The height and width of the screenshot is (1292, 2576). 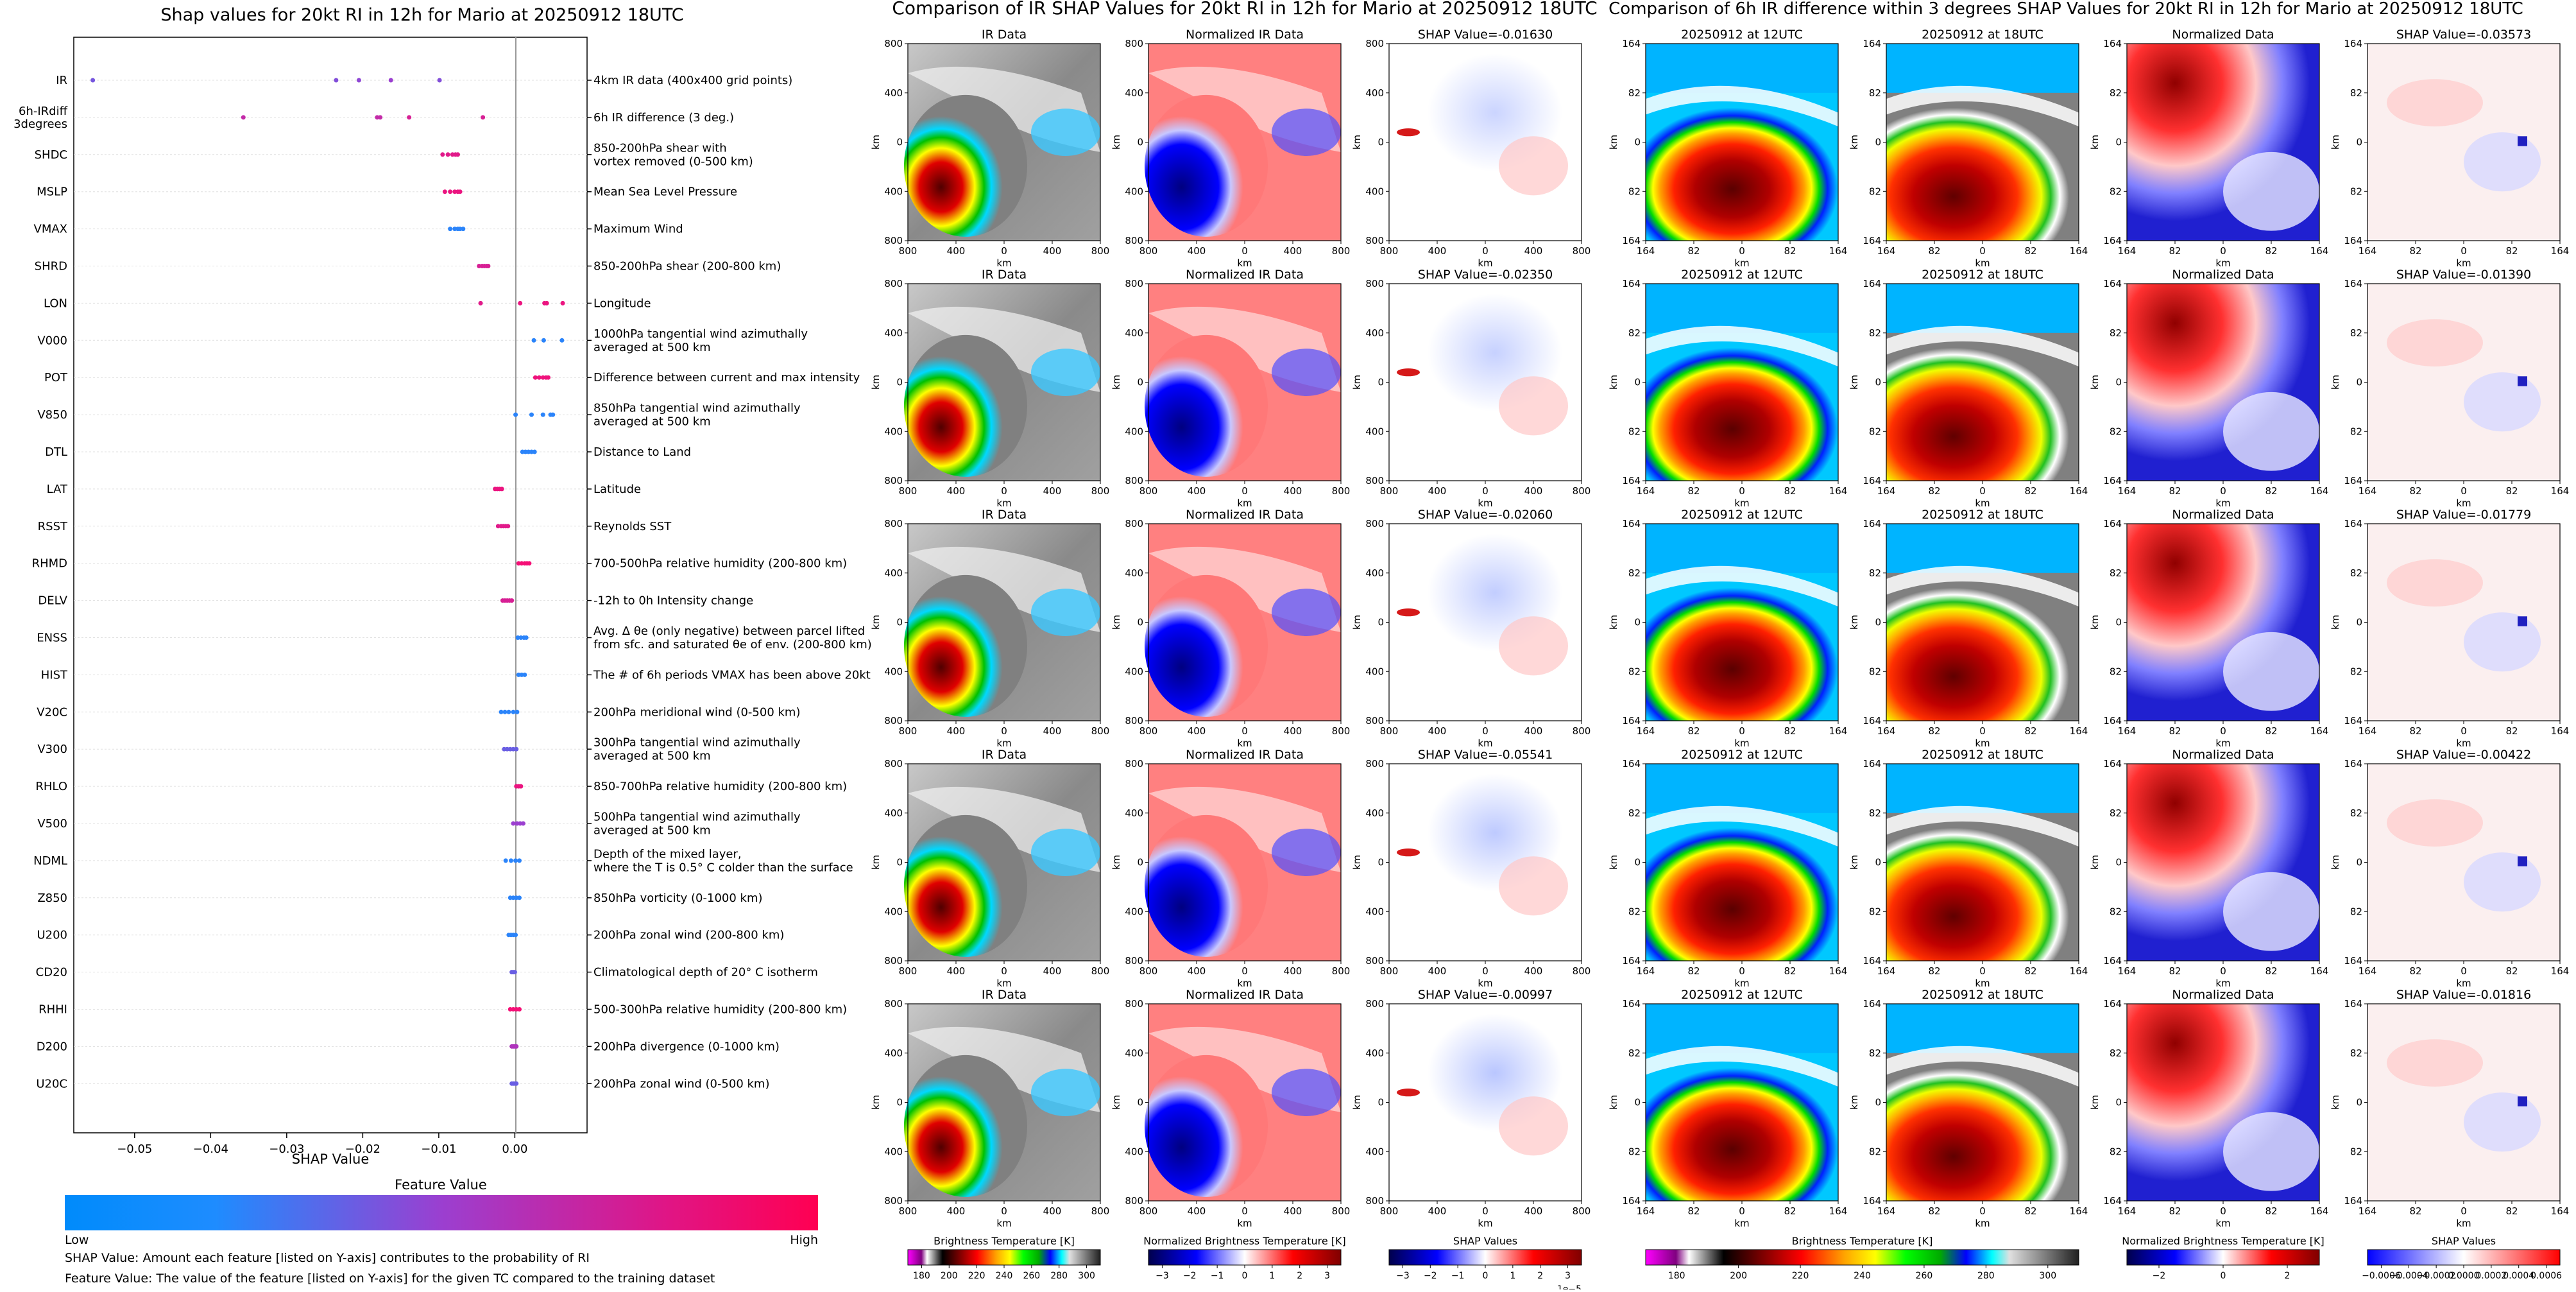 What do you see at coordinates (56, 377) in the screenshot?
I see `feature-label: POT` at bounding box center [56, 377].